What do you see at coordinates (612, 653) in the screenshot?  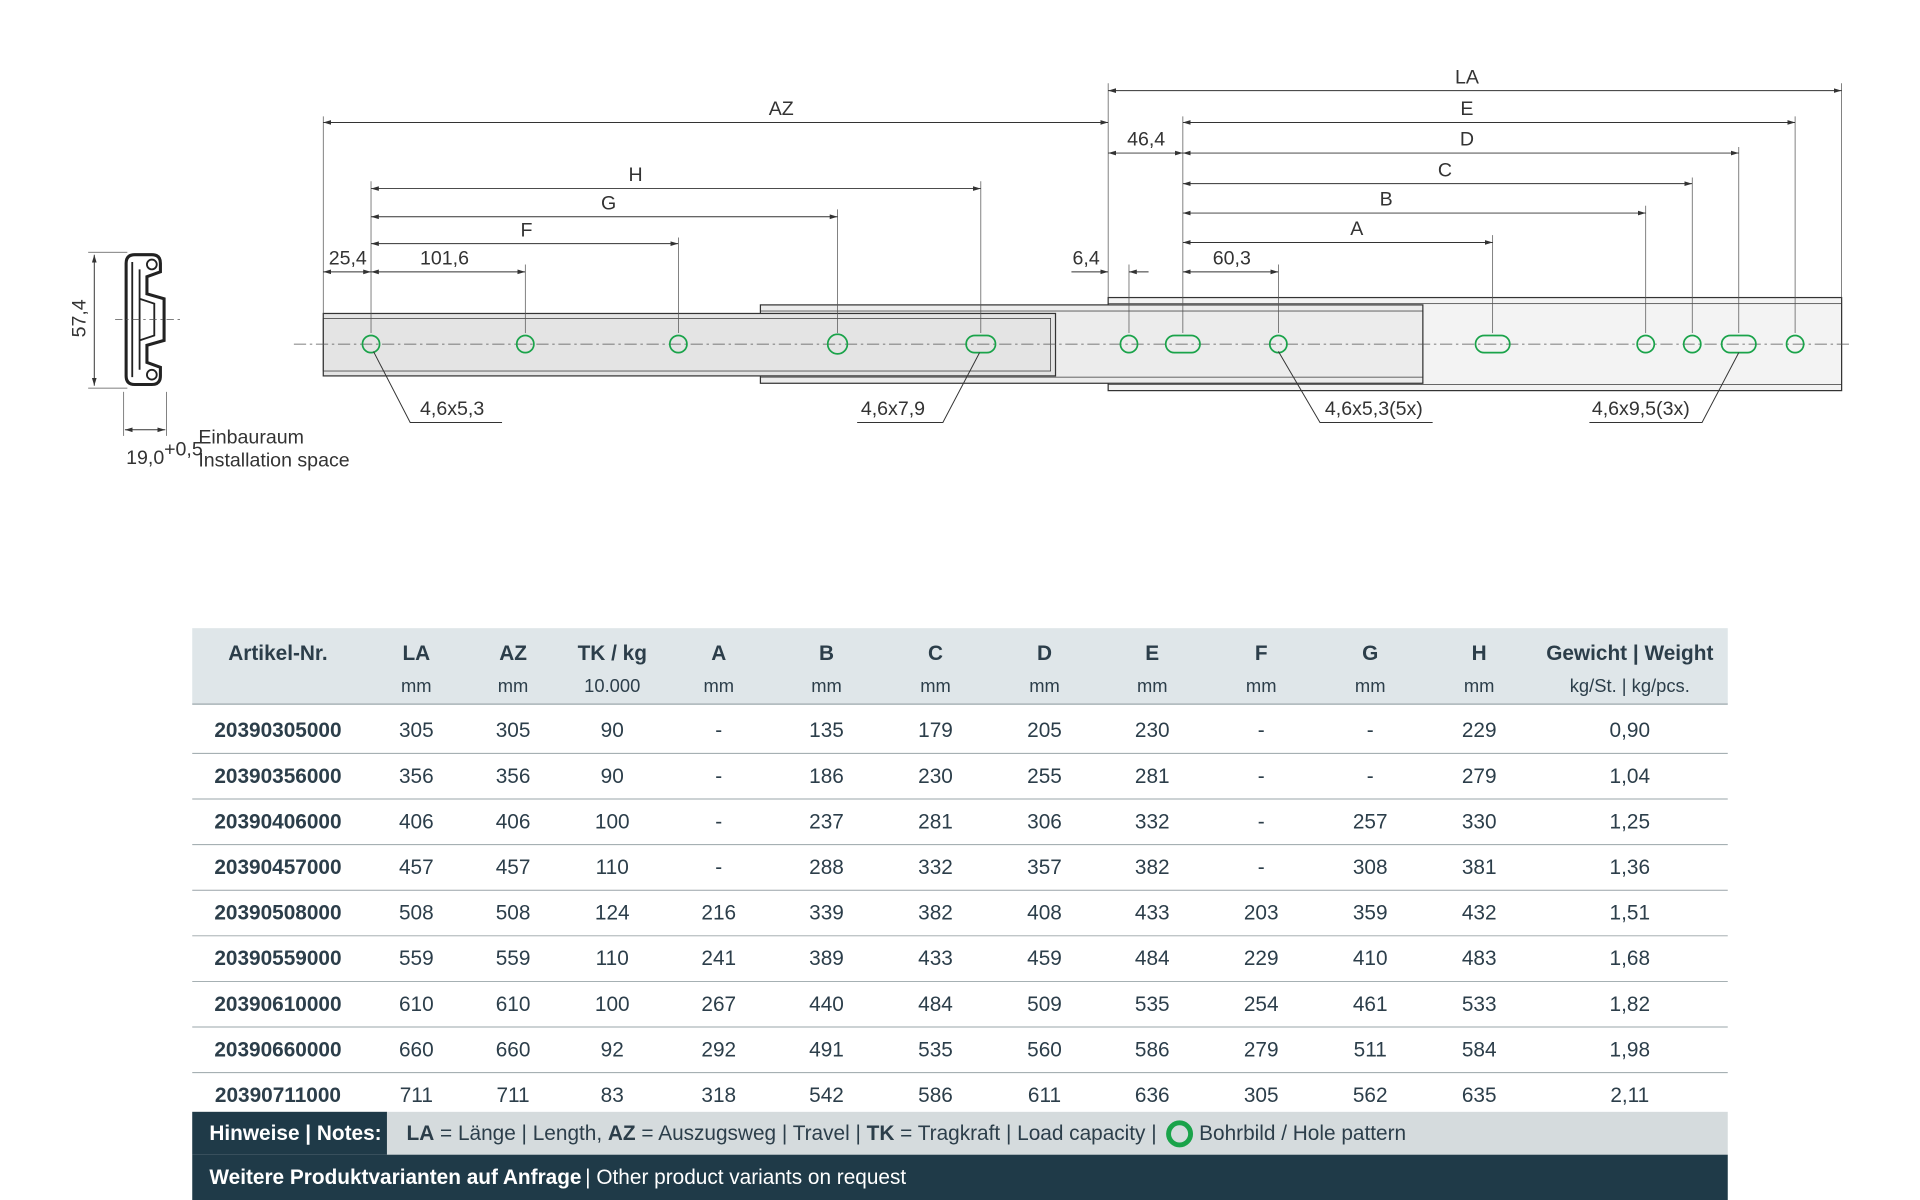 I see `column-header: TK / kg` at bounding box center [612, 653].